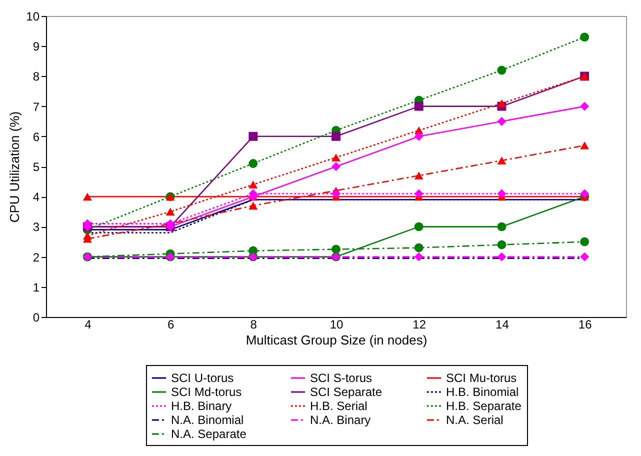 The width and height of the screenshot is (641, 456). I want to click on legend-label: N.A. Separate, so click(209, 434).